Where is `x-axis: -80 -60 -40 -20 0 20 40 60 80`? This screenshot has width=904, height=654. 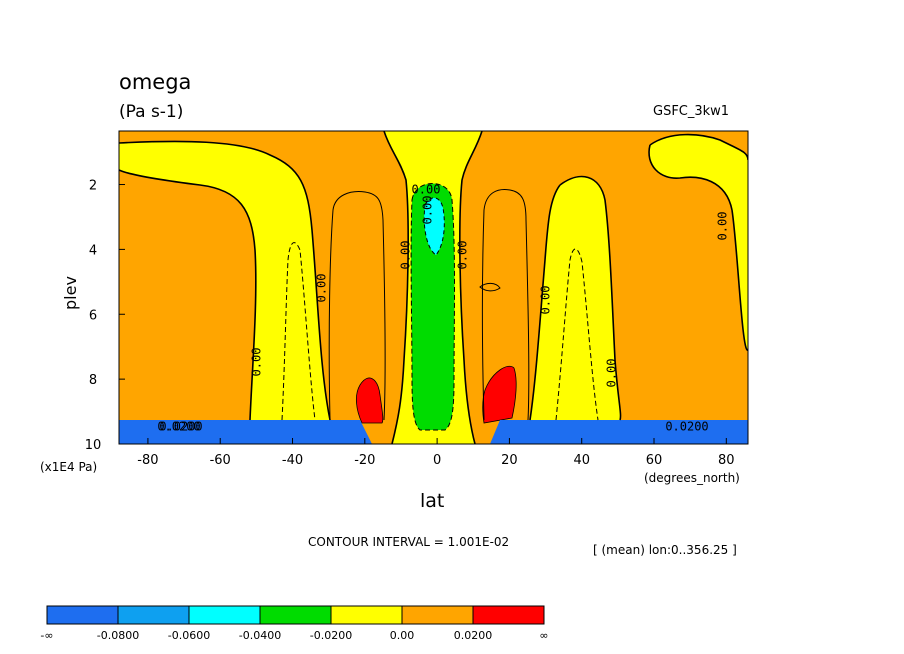
x-axis: -80 -60 -40 -20 0 20 40 60 80 is located at coordinates (436, 453).